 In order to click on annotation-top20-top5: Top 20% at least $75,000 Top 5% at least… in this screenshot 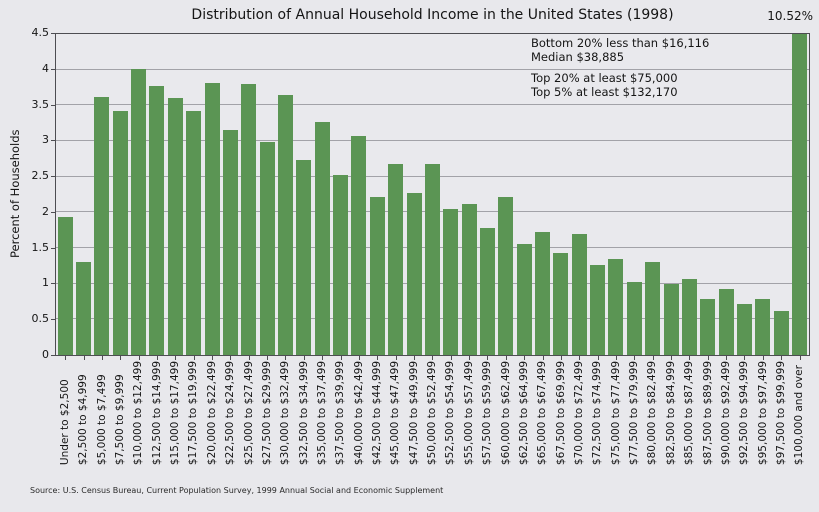, I will do `click(604, 85)`.